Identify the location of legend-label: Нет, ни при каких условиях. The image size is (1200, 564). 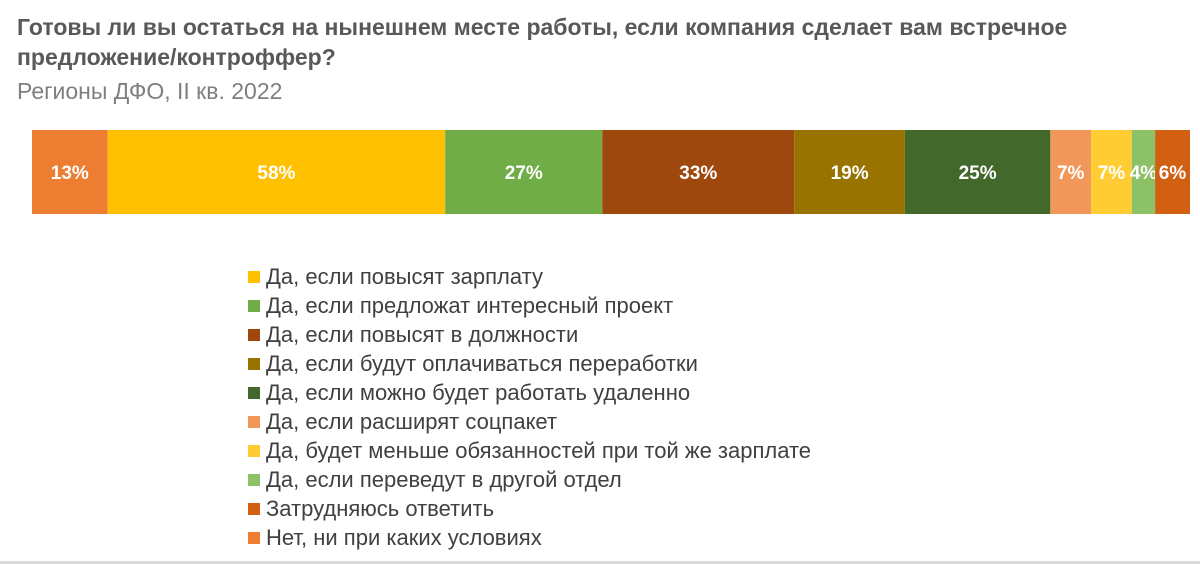
(404, 537).